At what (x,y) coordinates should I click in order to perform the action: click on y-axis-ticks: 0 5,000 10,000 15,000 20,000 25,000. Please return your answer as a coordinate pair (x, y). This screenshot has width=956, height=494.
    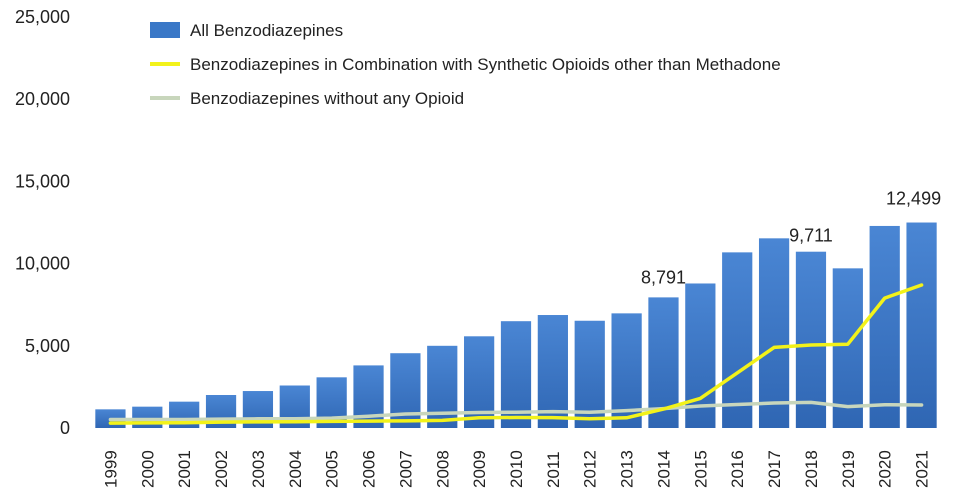
    Looking at the image, I should click on (42, 222).